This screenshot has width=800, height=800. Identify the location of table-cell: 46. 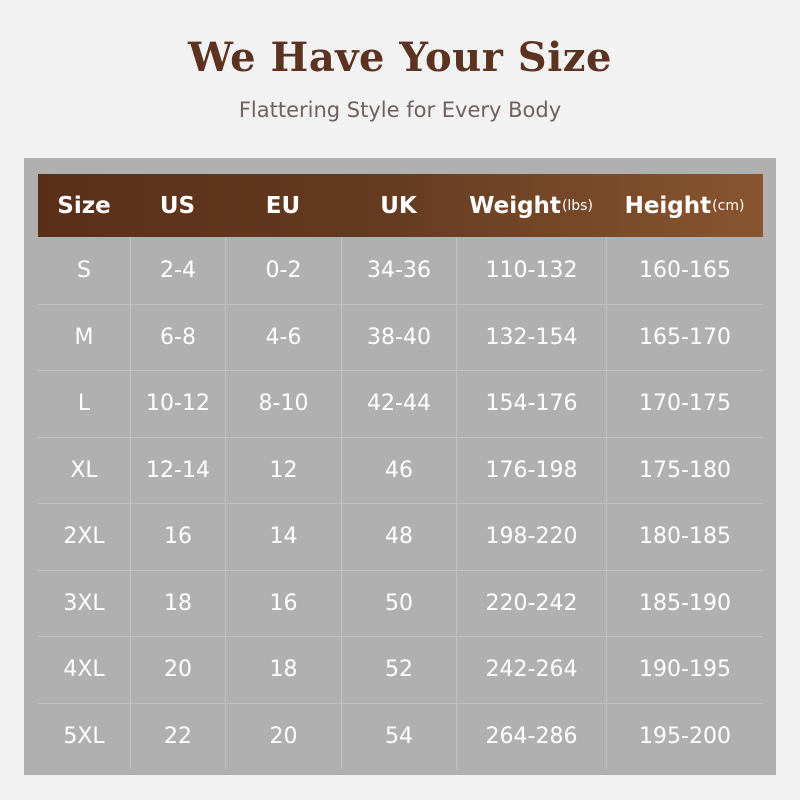
(398, 470).